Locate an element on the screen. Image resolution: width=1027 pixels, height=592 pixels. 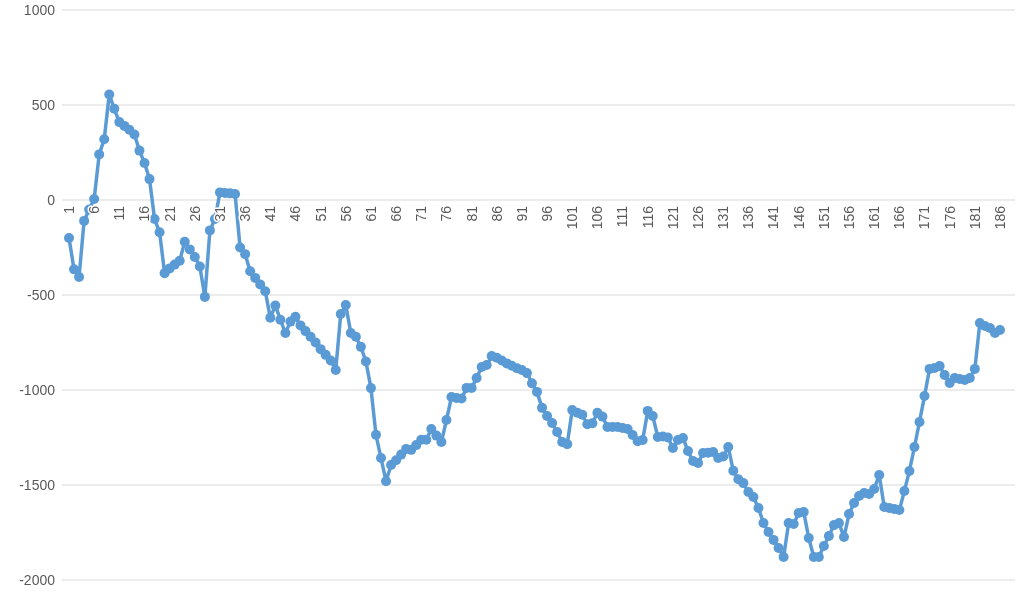
x-tick-label: 81 is located at coordinates (471, 213).